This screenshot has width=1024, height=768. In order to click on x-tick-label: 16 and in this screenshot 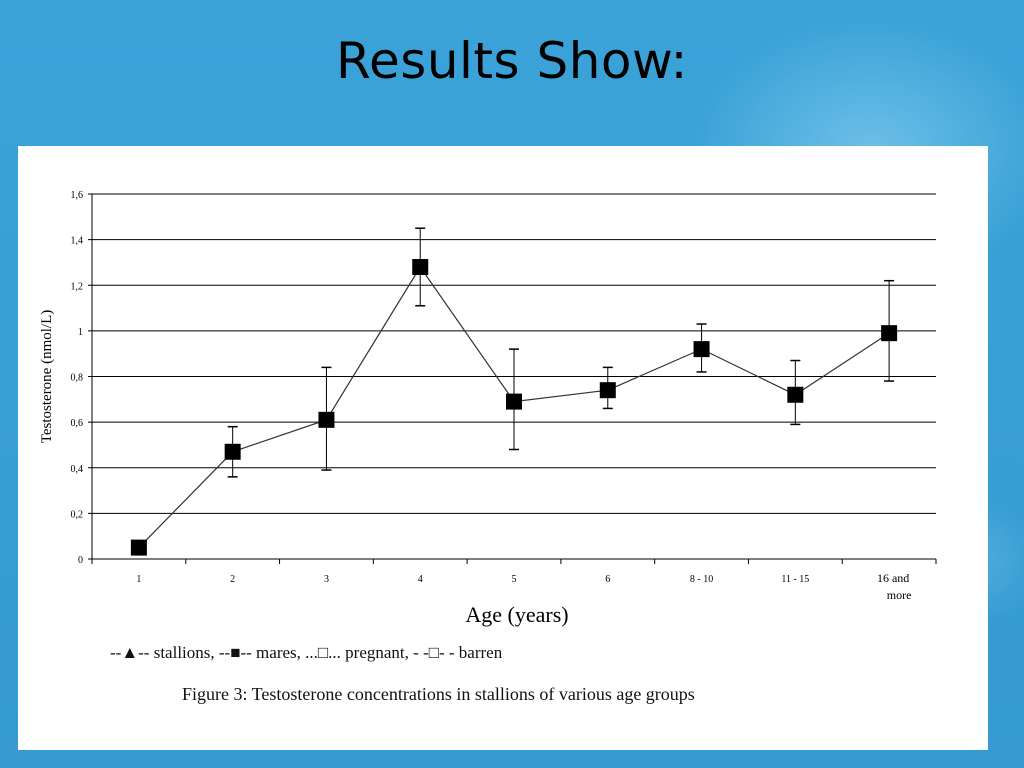, I will do `click(893, 578)`.